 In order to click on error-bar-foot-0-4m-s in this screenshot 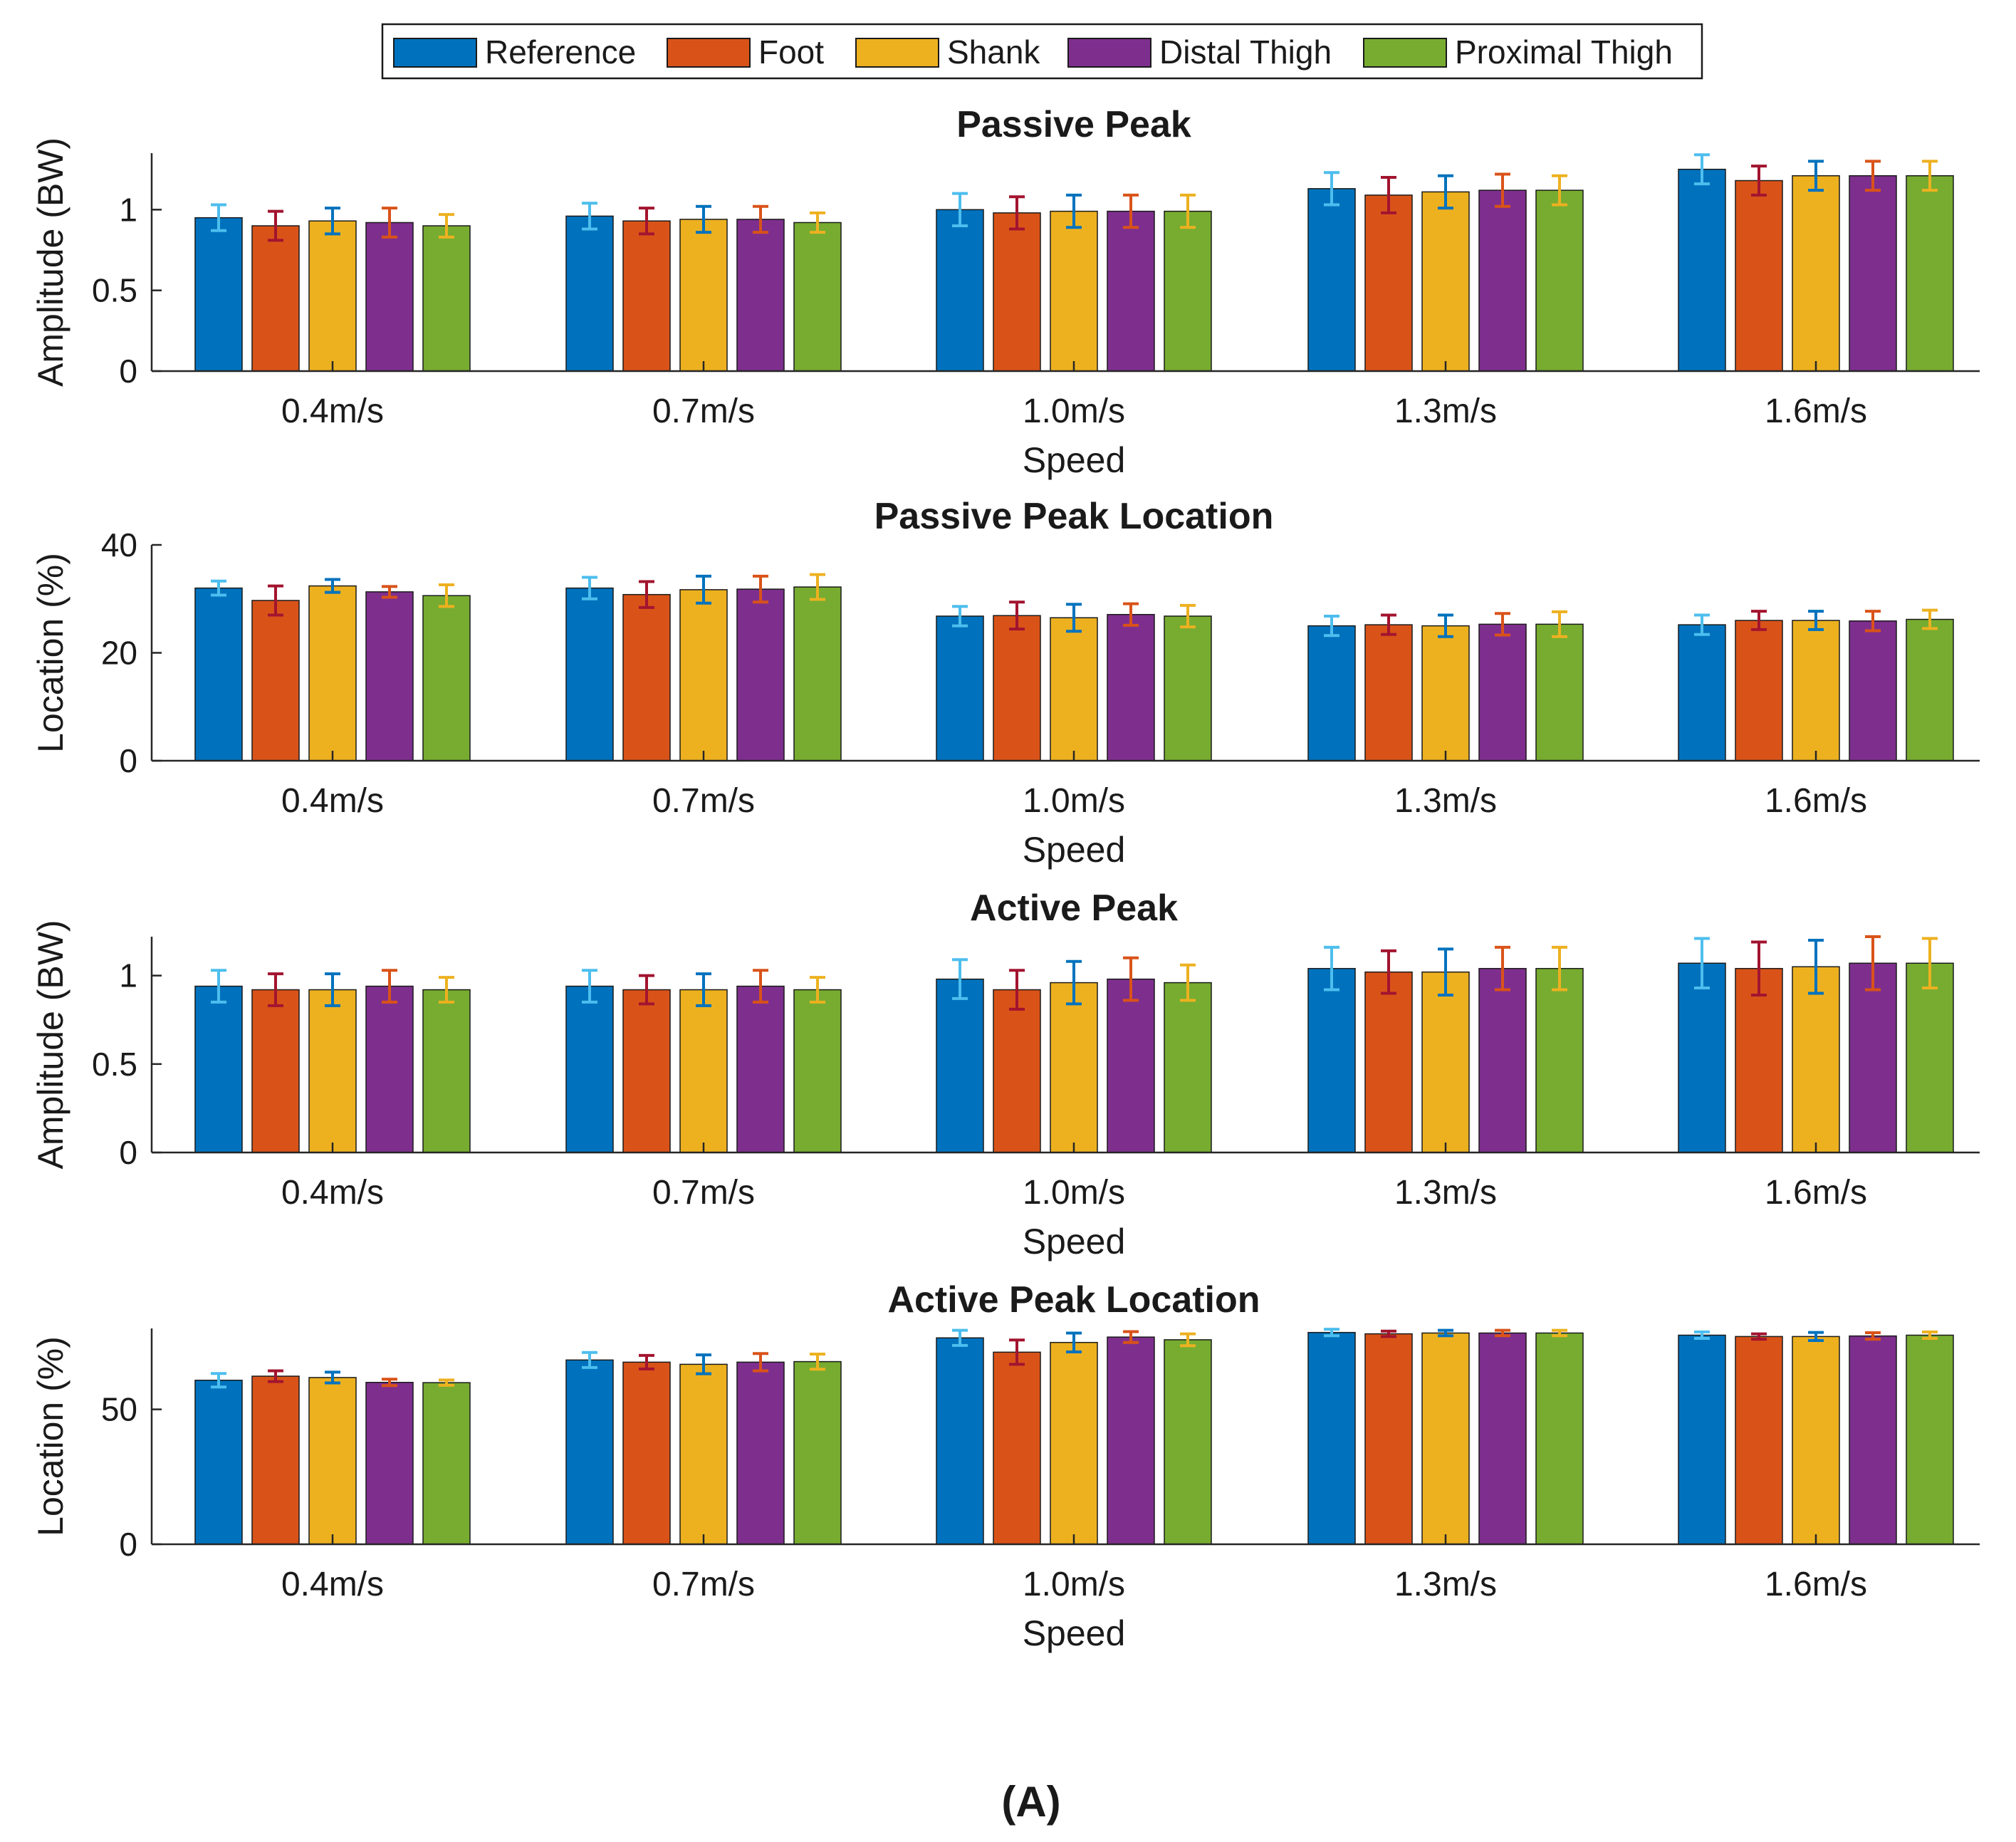, I will do `click(275, 1376)`.